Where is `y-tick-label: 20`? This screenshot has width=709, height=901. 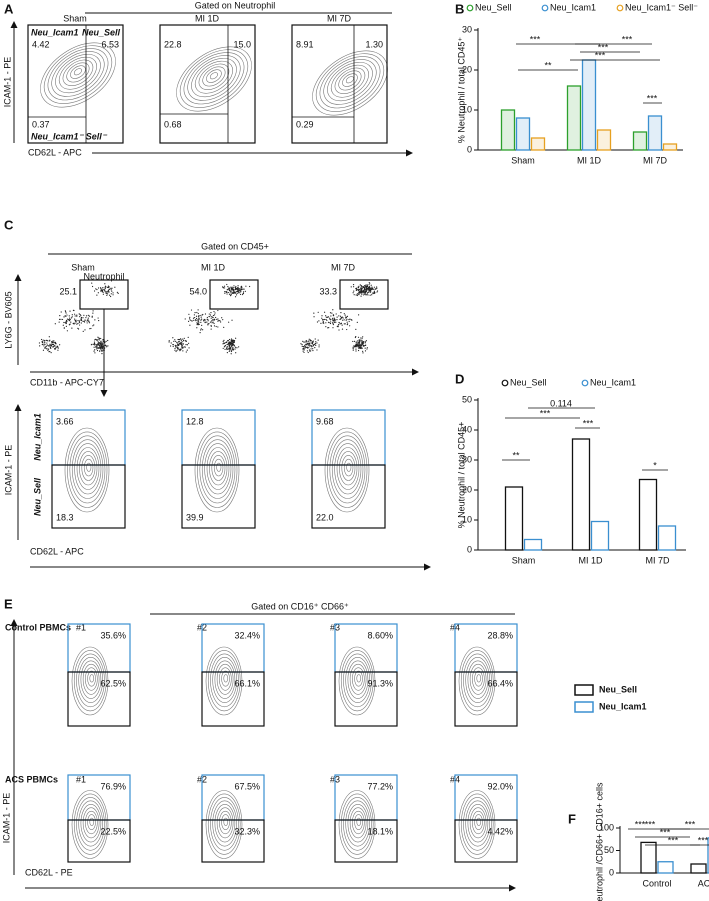
y-tick-label: 20 is located at coordinates (467, 489).